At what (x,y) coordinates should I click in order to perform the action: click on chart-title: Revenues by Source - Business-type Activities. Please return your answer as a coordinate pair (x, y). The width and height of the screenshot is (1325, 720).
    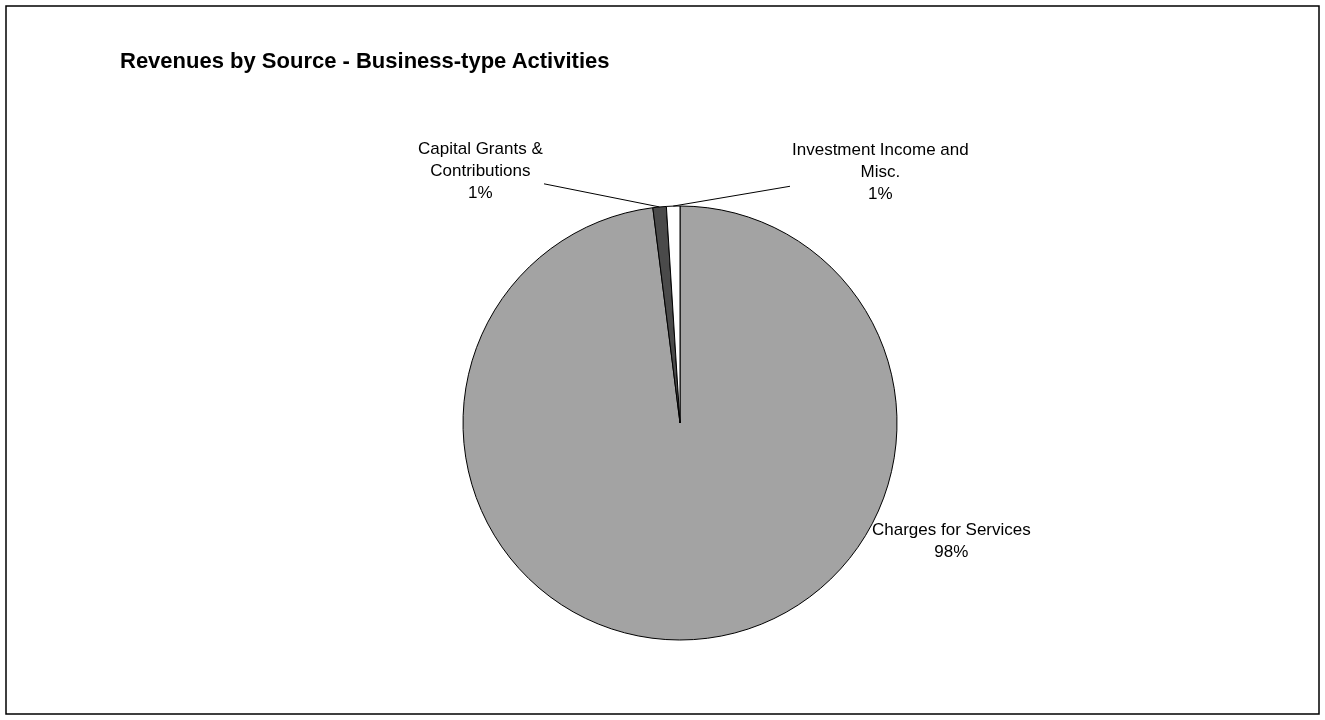
    Looking at the image, I should click on (365, 60).